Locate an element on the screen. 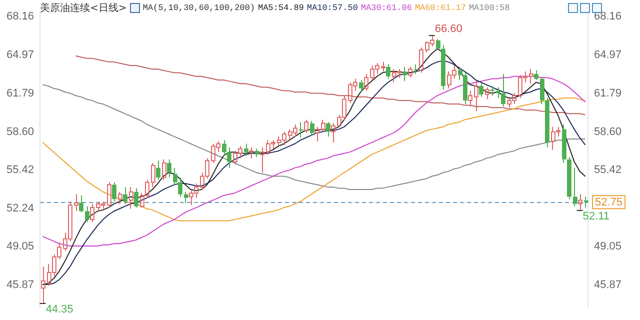 The width and height of the screenshot is (640, 320). annotation: 52.11 is located at coordinates (596, 216).